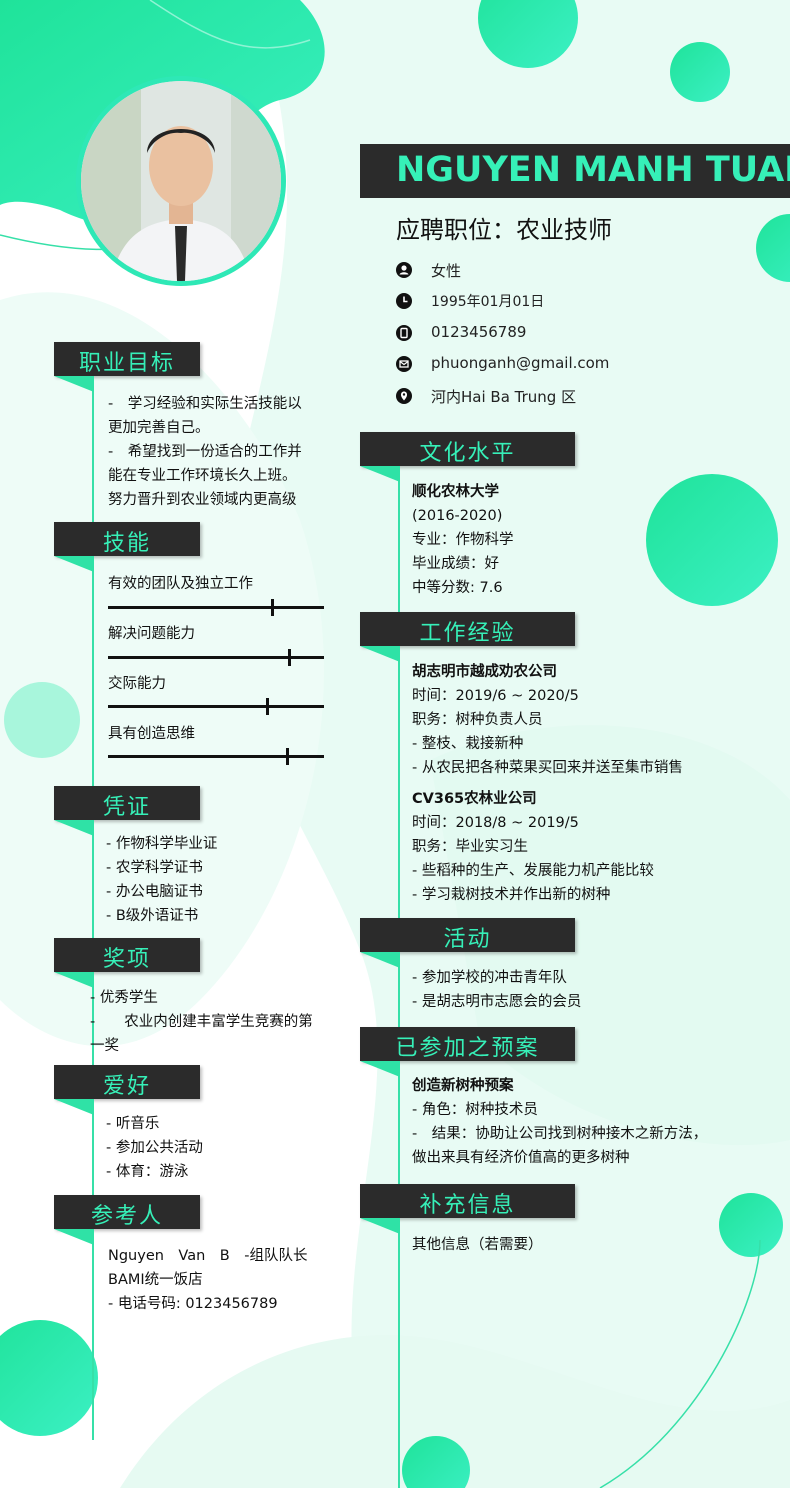 The height and width of the screenshot is (1488, 790). I want to click on profile-photo, so click(181, 181).